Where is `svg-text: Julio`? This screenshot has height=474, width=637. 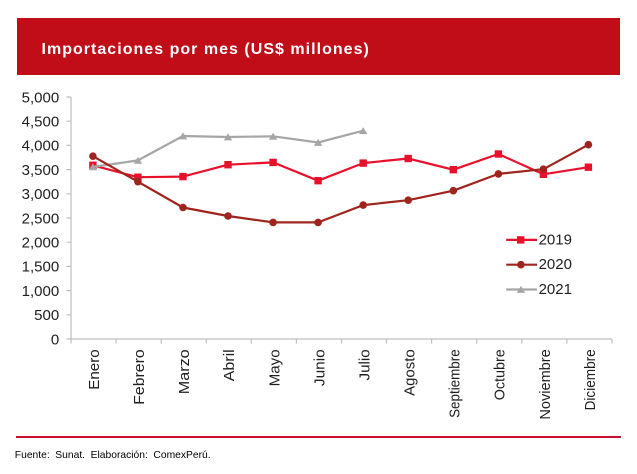 svg-text: Julio is located at coordinates (364, 364).